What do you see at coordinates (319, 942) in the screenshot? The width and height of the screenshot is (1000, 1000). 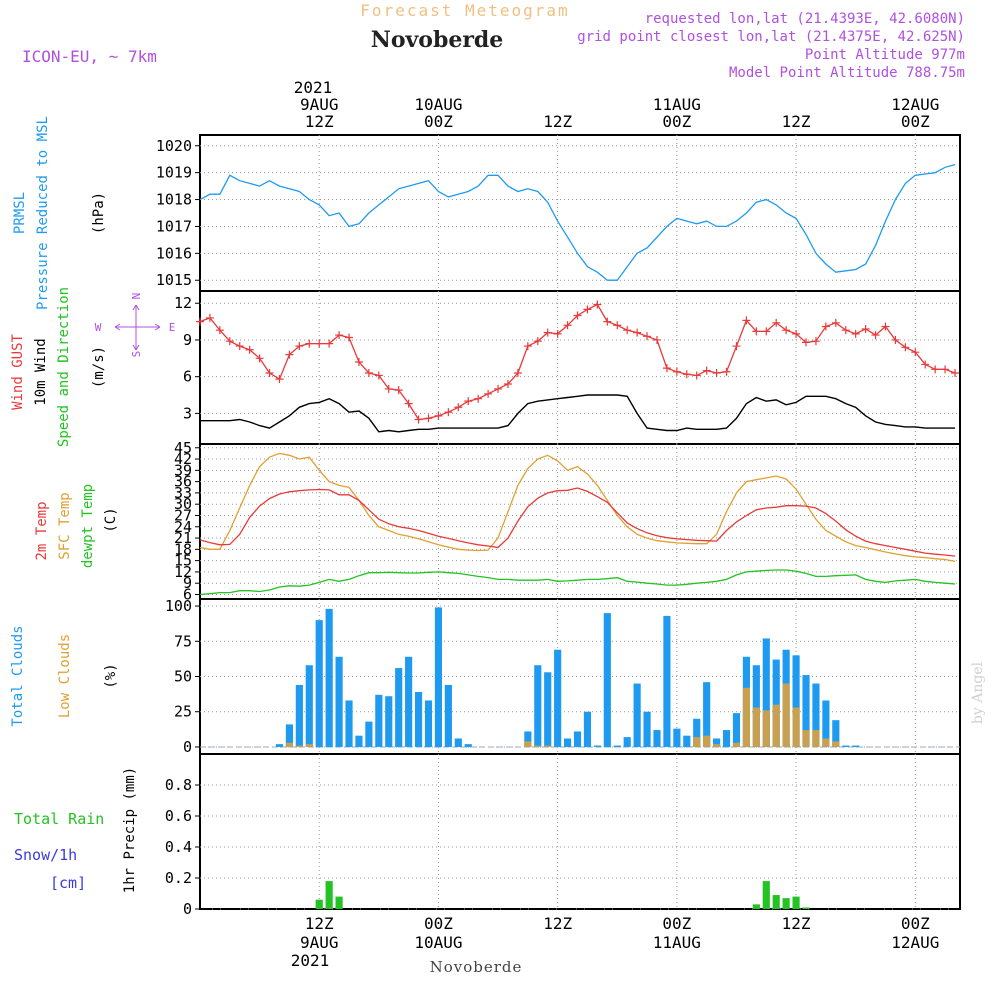 I see `bottom-date-label: 9AUG` at bounding box center [319, 942].